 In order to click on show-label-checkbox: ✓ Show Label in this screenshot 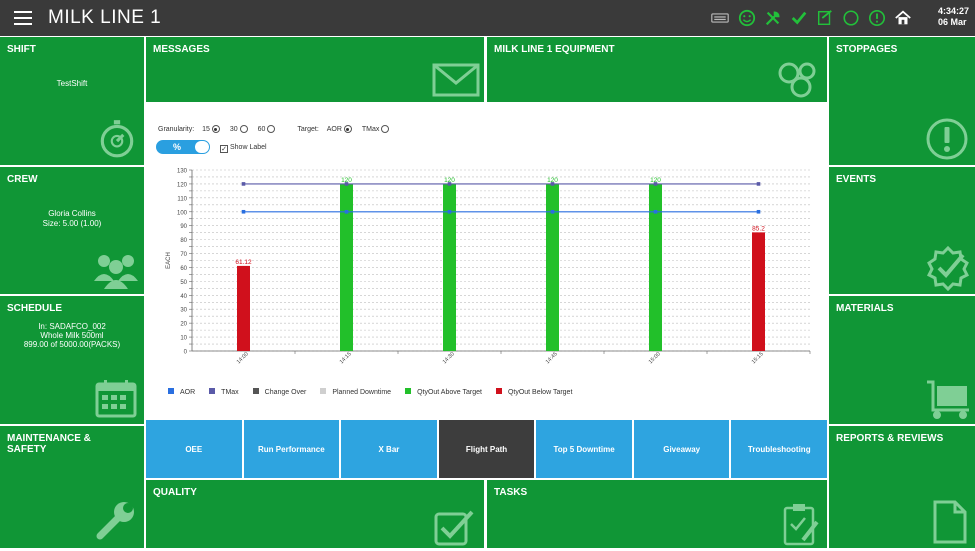, I will do `click(243, 148)`.